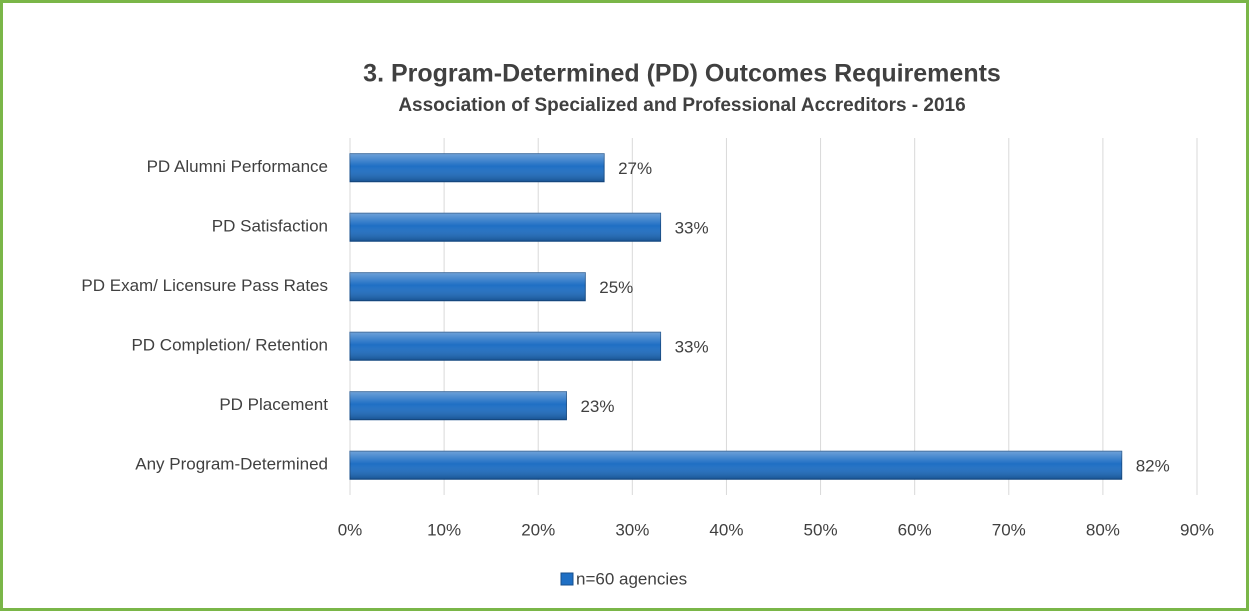 The height and width of the screenshot is (611, 1249). What do you see at coordinates (237, 166) in the screenshot?
I see `y-tick-label: PD Alumni Performance` at bounding box center [237, 166].